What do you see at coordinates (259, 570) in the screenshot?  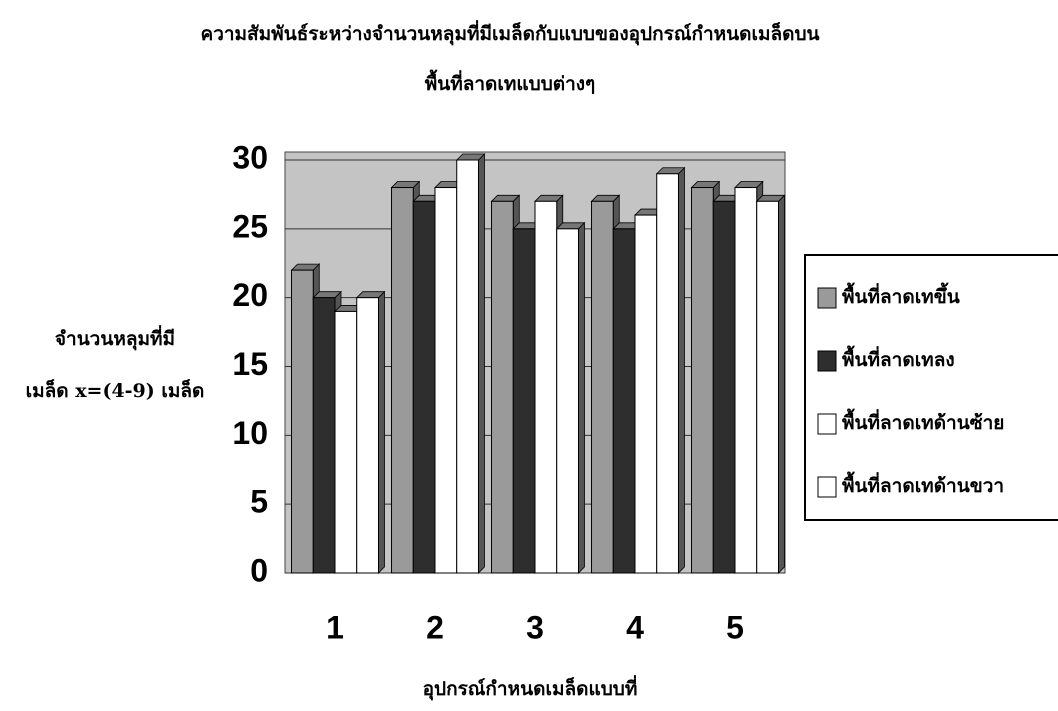 I see `y-tick-label: 0` at bounding box center [259, 570].